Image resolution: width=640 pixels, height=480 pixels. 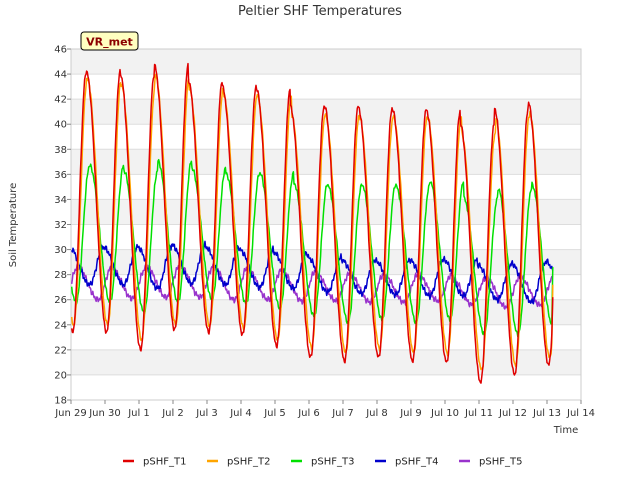 I want to click on legend-item-pSHF_T4: pSHF_T4, so click(x=406, y=462).